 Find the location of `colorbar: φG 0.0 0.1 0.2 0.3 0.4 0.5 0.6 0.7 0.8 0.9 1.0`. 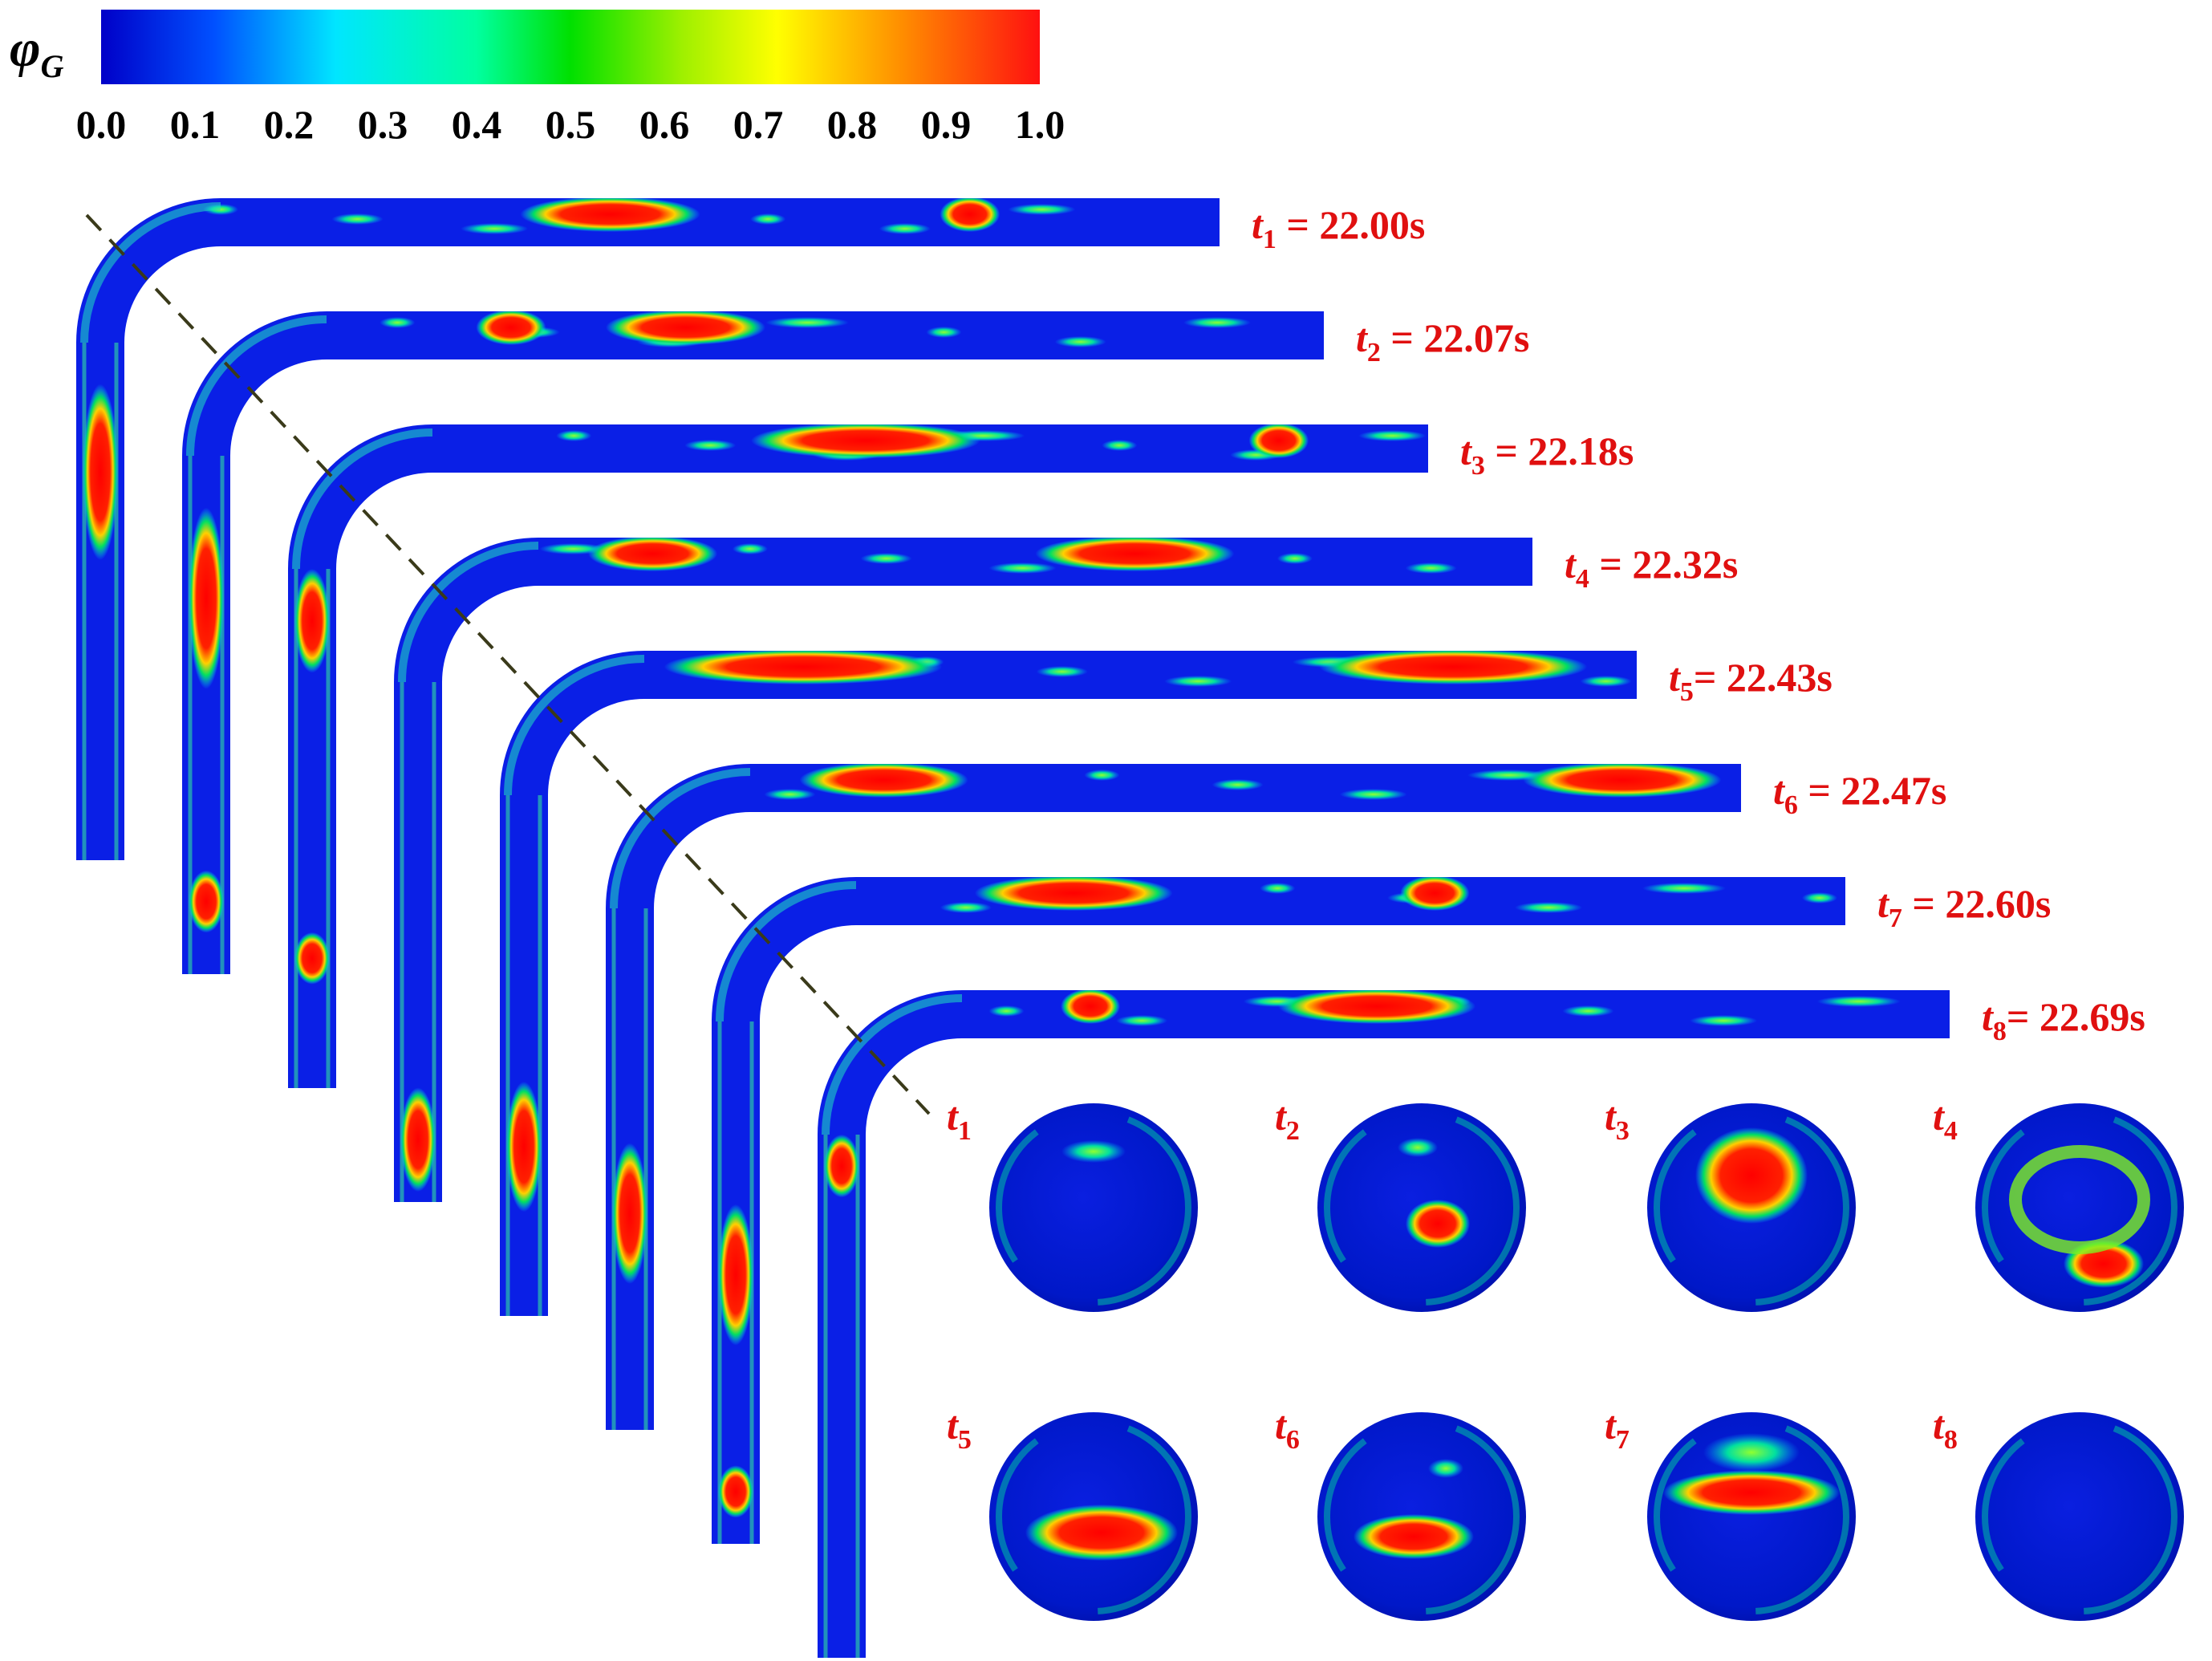

colorbar: φG 0.0 0.1 0.2 0.3 0.4 0.5 0.6 0.7 0.8 0.9 1.0 is located at coordinates (537, 78).